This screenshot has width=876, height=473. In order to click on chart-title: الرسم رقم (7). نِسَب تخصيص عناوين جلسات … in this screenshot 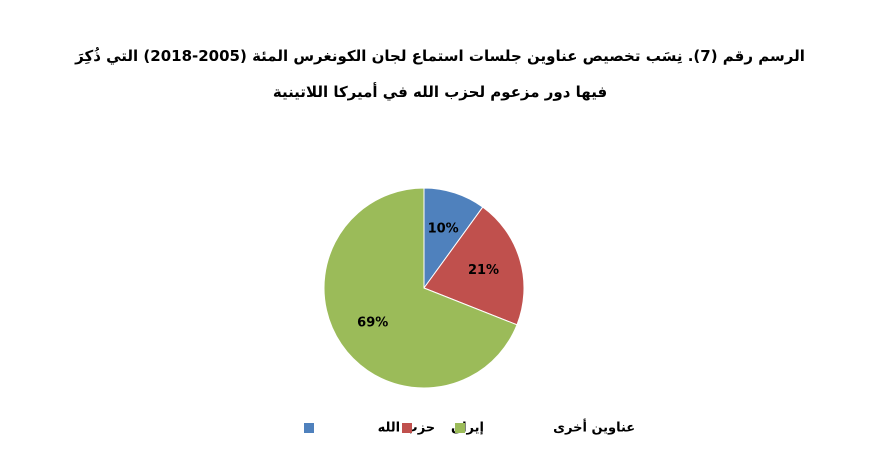, I will do `click(440, 74)`.